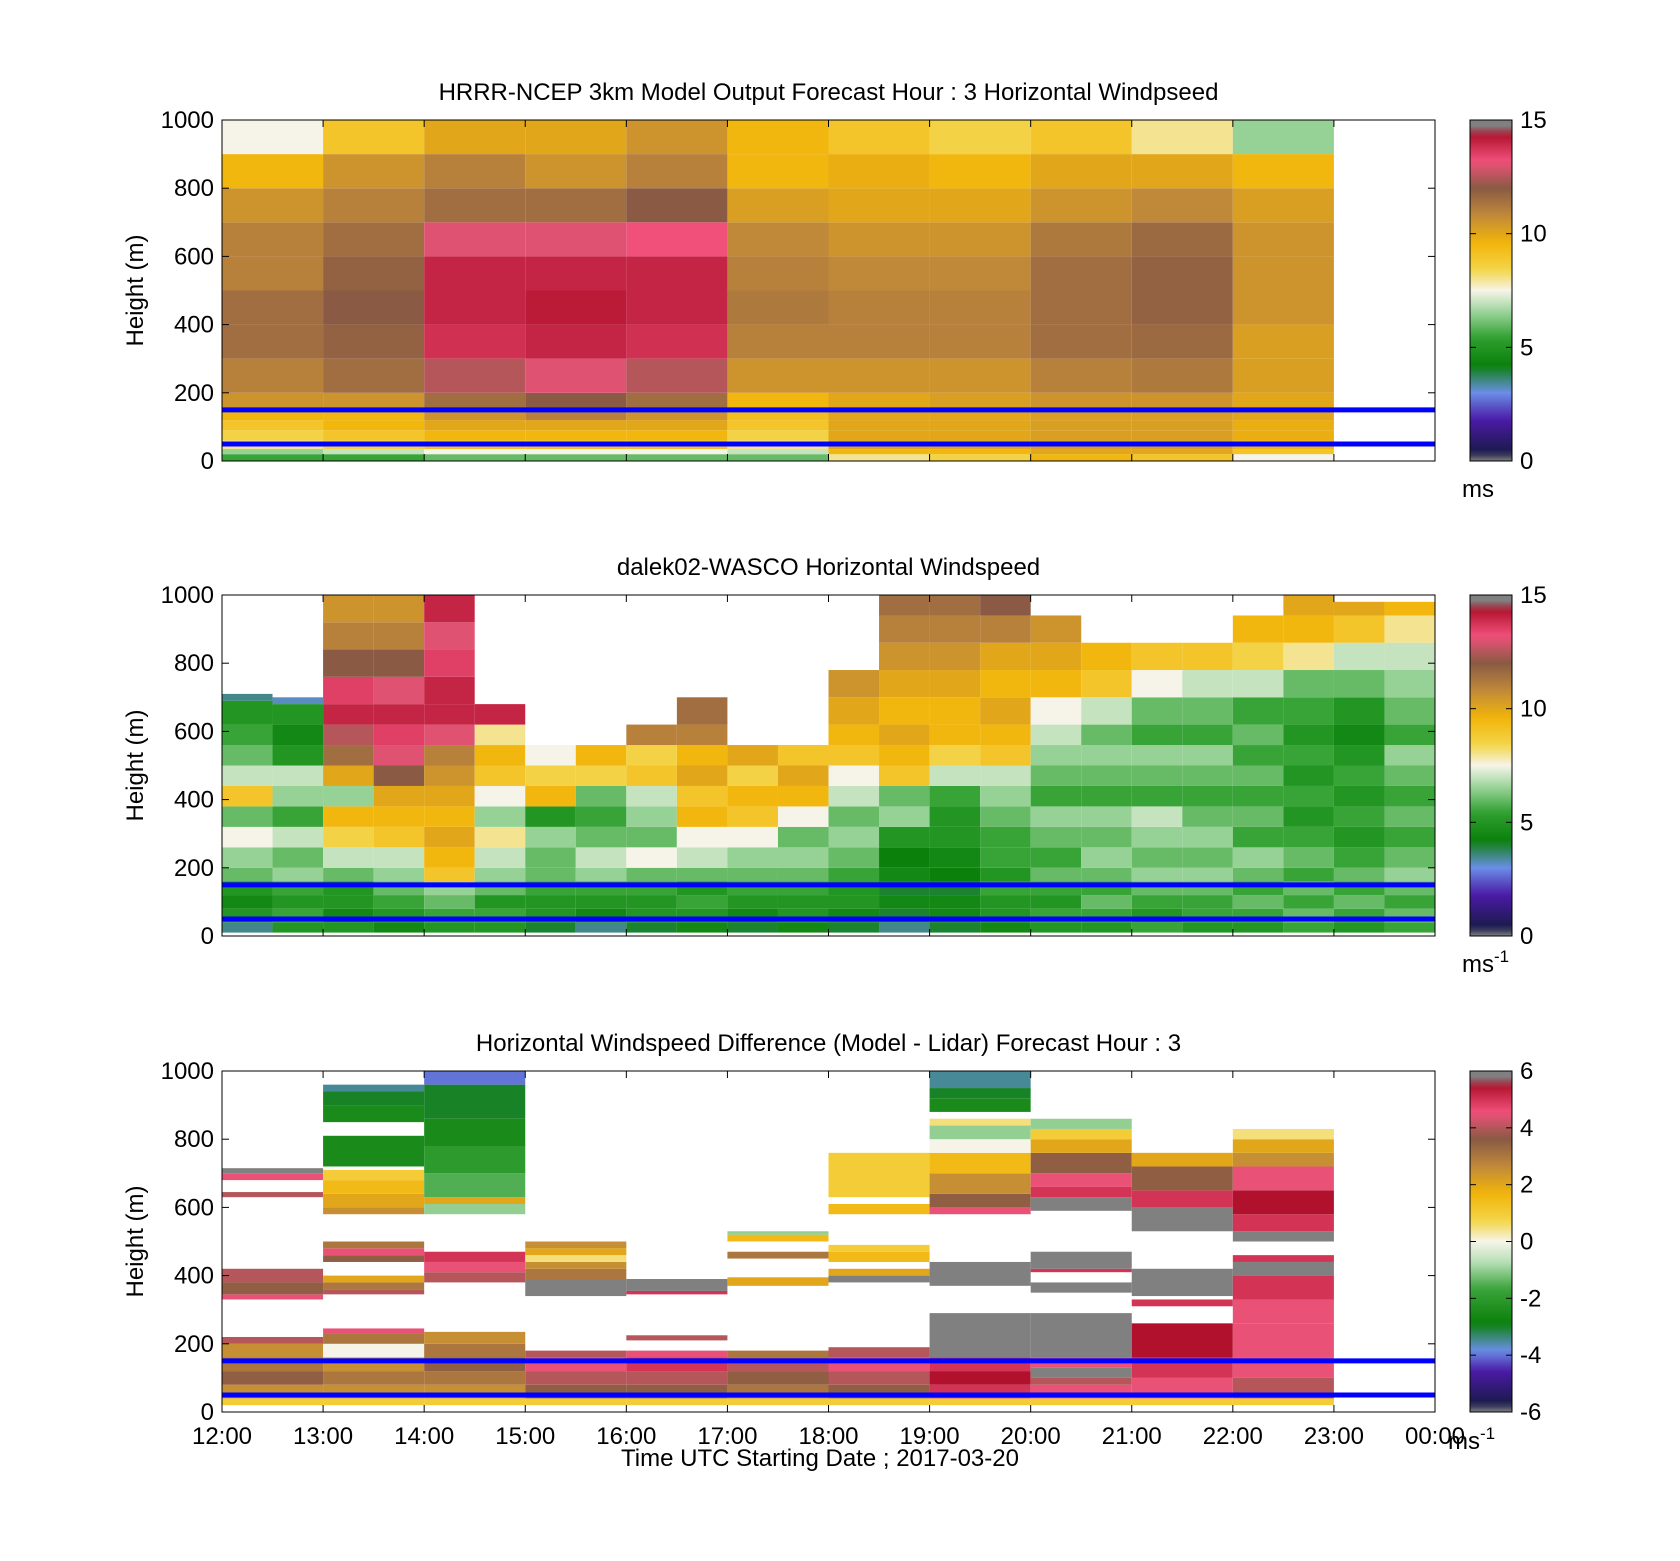 The image size is (1680, 1561). Describe the element at coordinates (1526, 822) in the screenshot. I see `colorbar-tick-label: 5` at that location.